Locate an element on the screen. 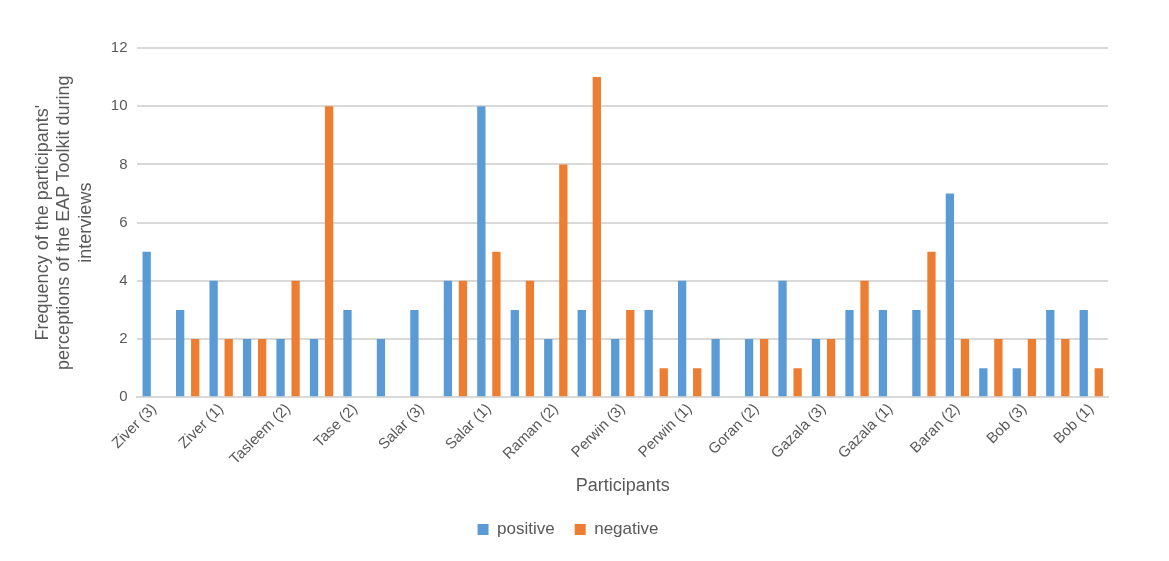 The height and width of the screenshot is (561, 1169). y-tick-label: 12 is located at coordinates (119, 47).